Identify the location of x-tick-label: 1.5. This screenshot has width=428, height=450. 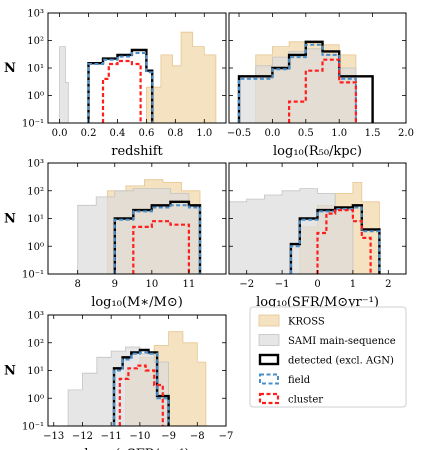
(373, 133).